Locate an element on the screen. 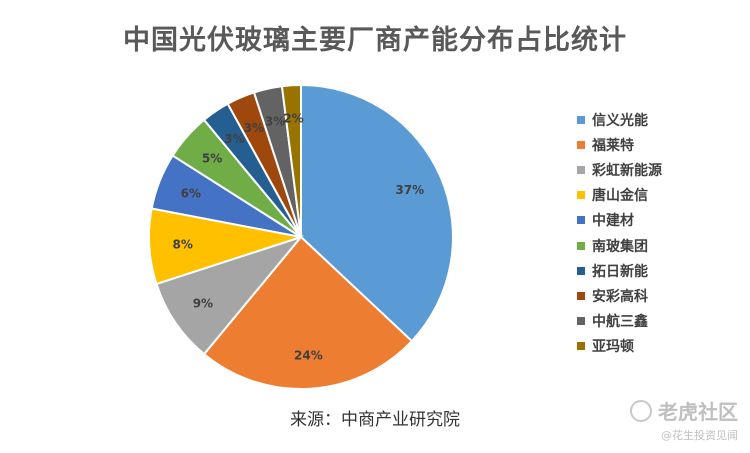 This screenshot has width=750, height=453. legend-item-7: 安彩高科 is located at coordinates (619, 295).